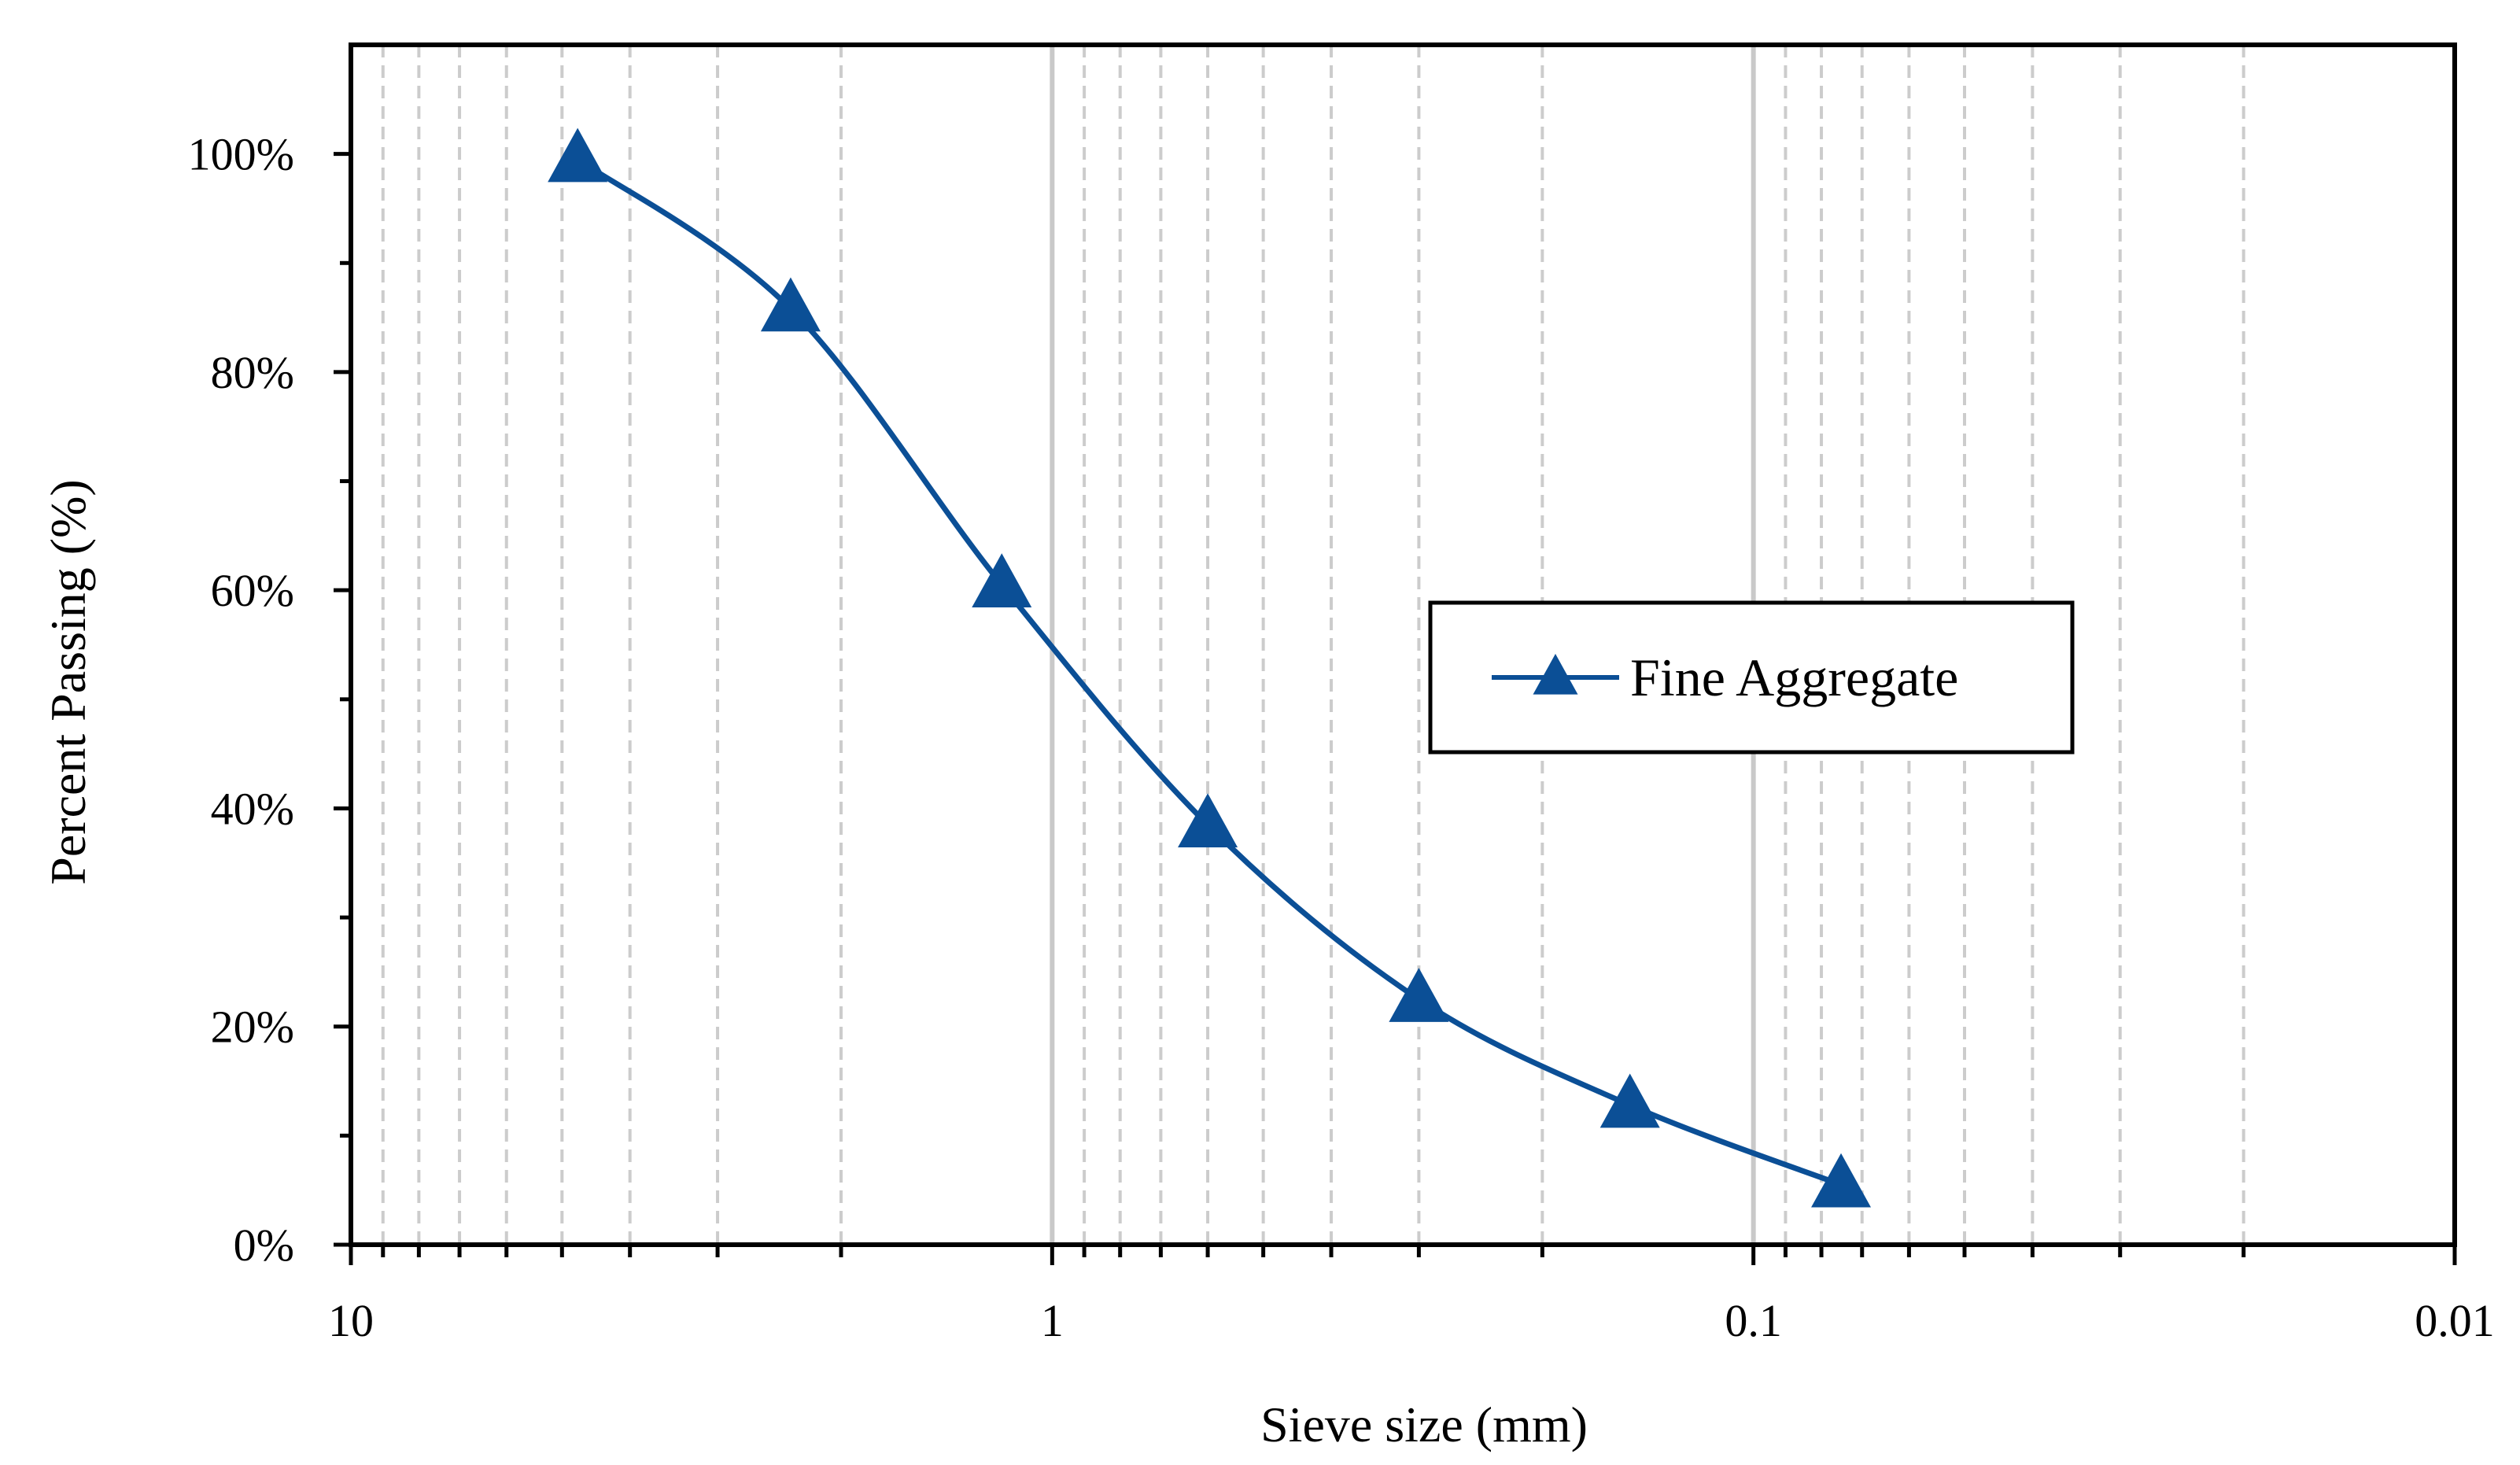  What do you see at coordinates (2455, 1320) in the screenshot?
I see `x-tick-label: 0.01` at bounding box center [2455, 1320].